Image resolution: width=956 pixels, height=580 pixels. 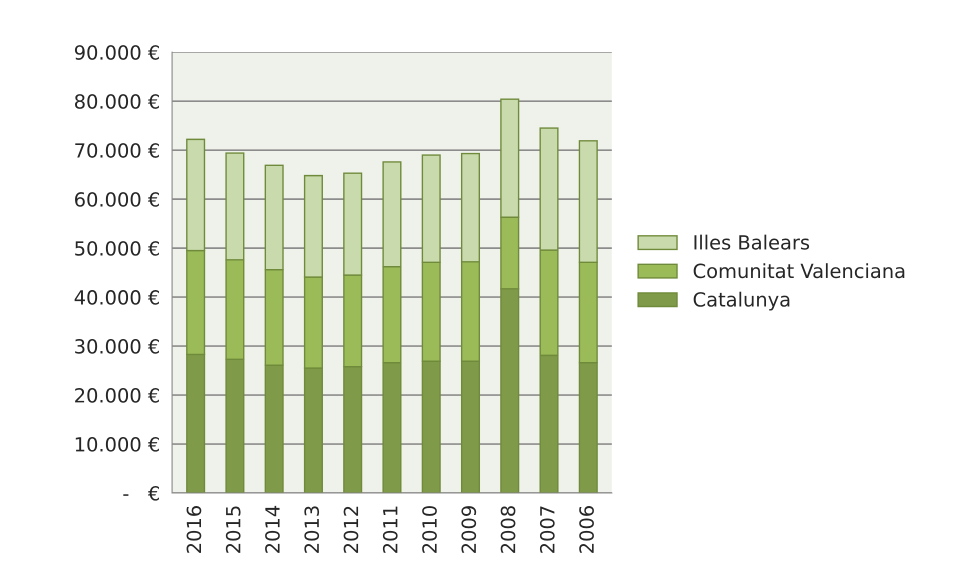 I want to click on x-tick-label: 2014, so click(x=272, y=529).